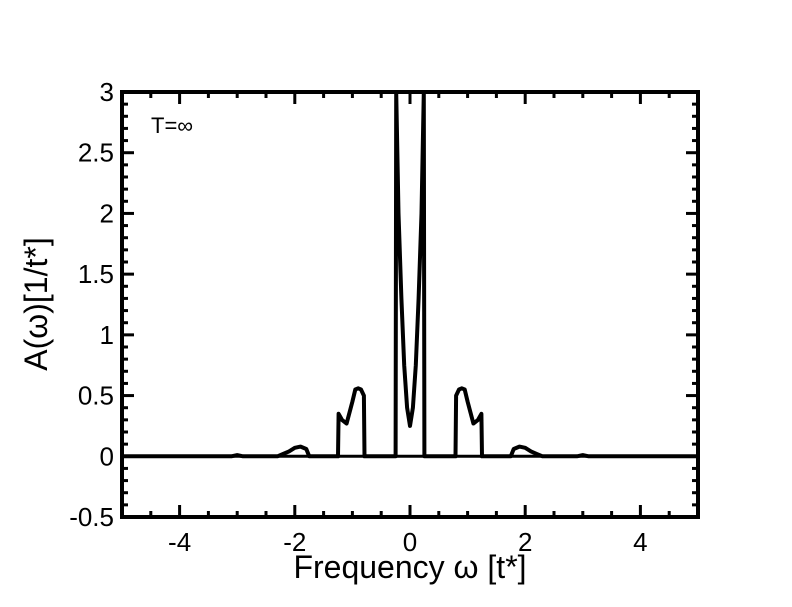 The width and height of the screenshot is (792, 607). Describe the element at coordinates (179, 542) in the screenshot. I see `x-tick-label: -4` at that location.